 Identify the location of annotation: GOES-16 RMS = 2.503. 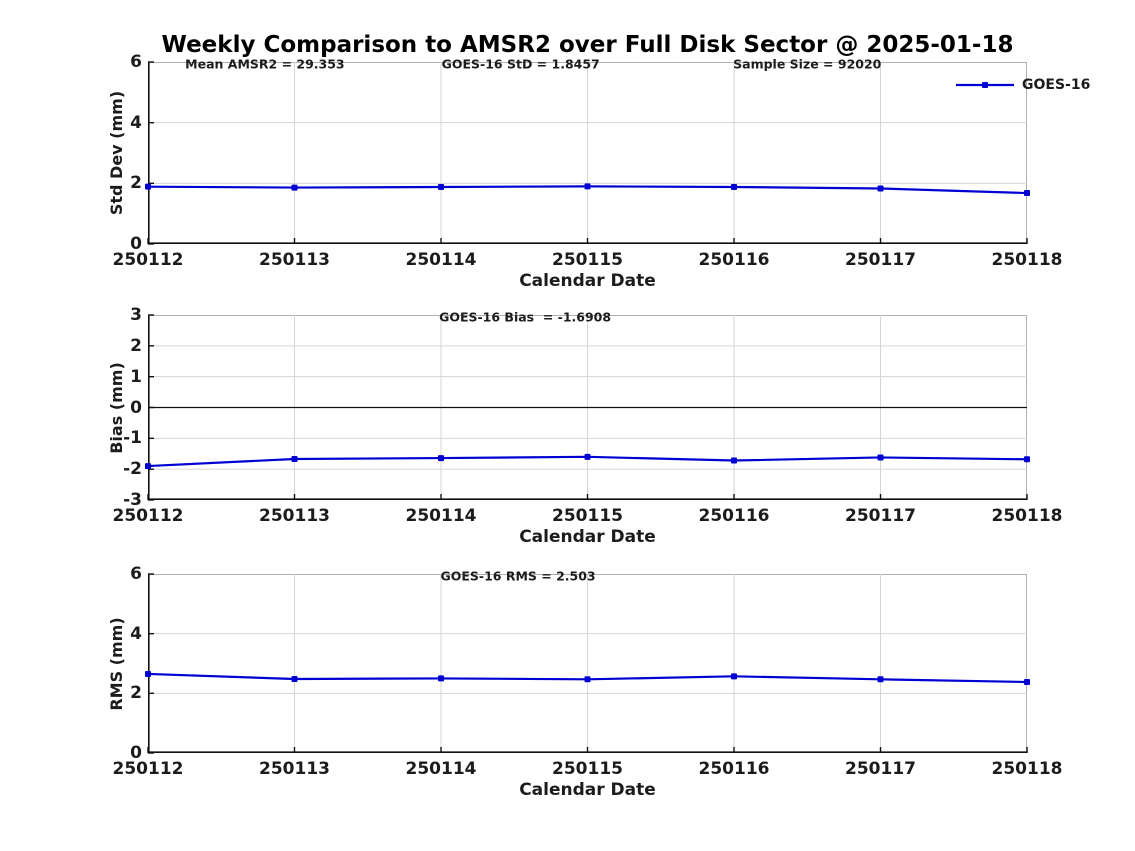
(518, 576).